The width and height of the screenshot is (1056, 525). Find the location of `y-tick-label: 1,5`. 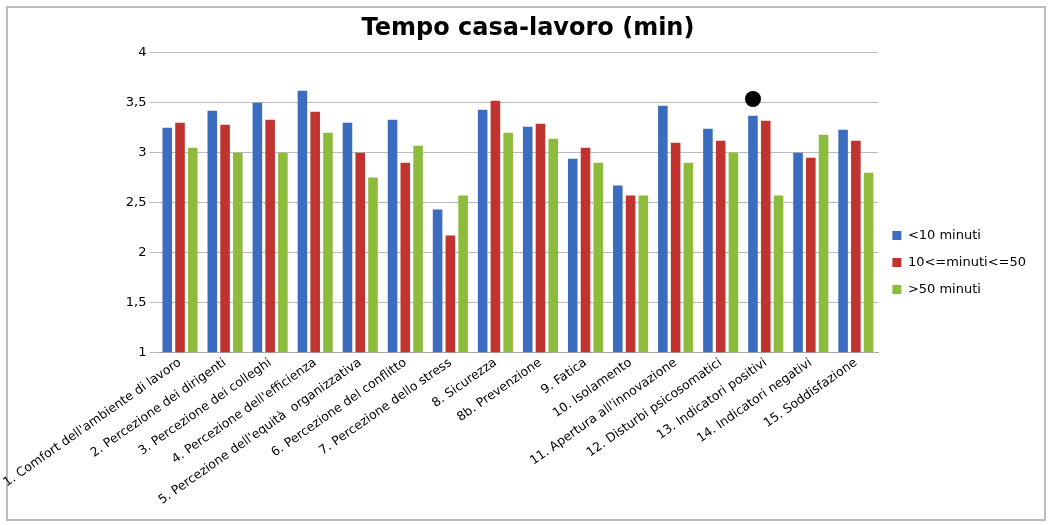

y-tick-label: 1,5 is located at coordinates (136, 301).